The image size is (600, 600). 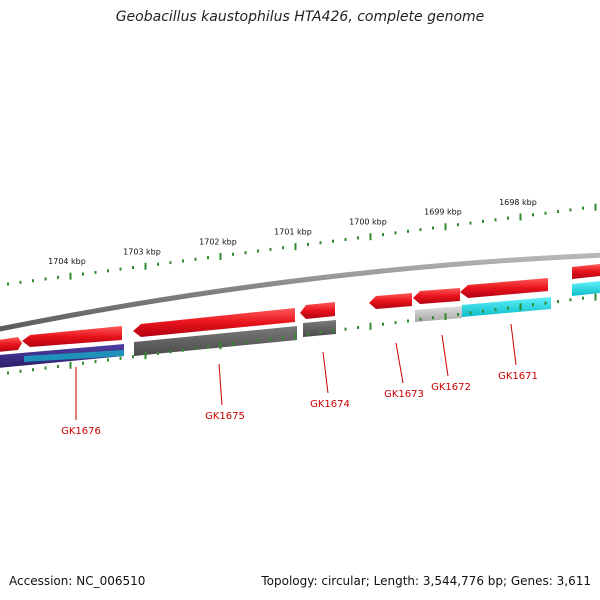 I want to click on ruler-tick-label: 1703 kbp, so click(x=142, y=251).